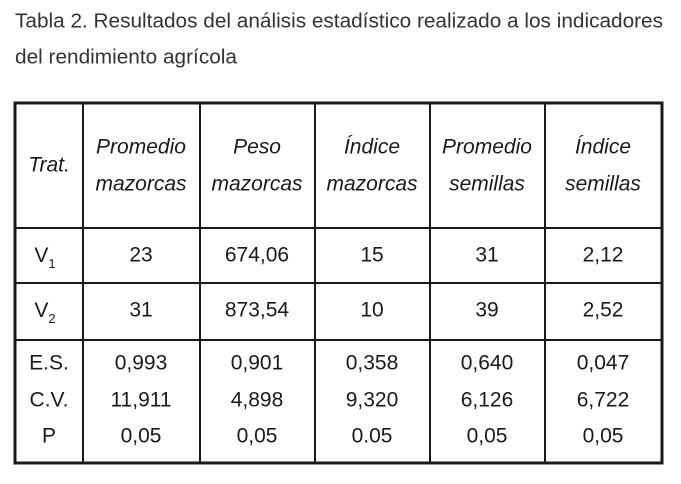 The height and width of the screenshot is (484, 681). I want to click on stat-label: P, so click(49, 436).